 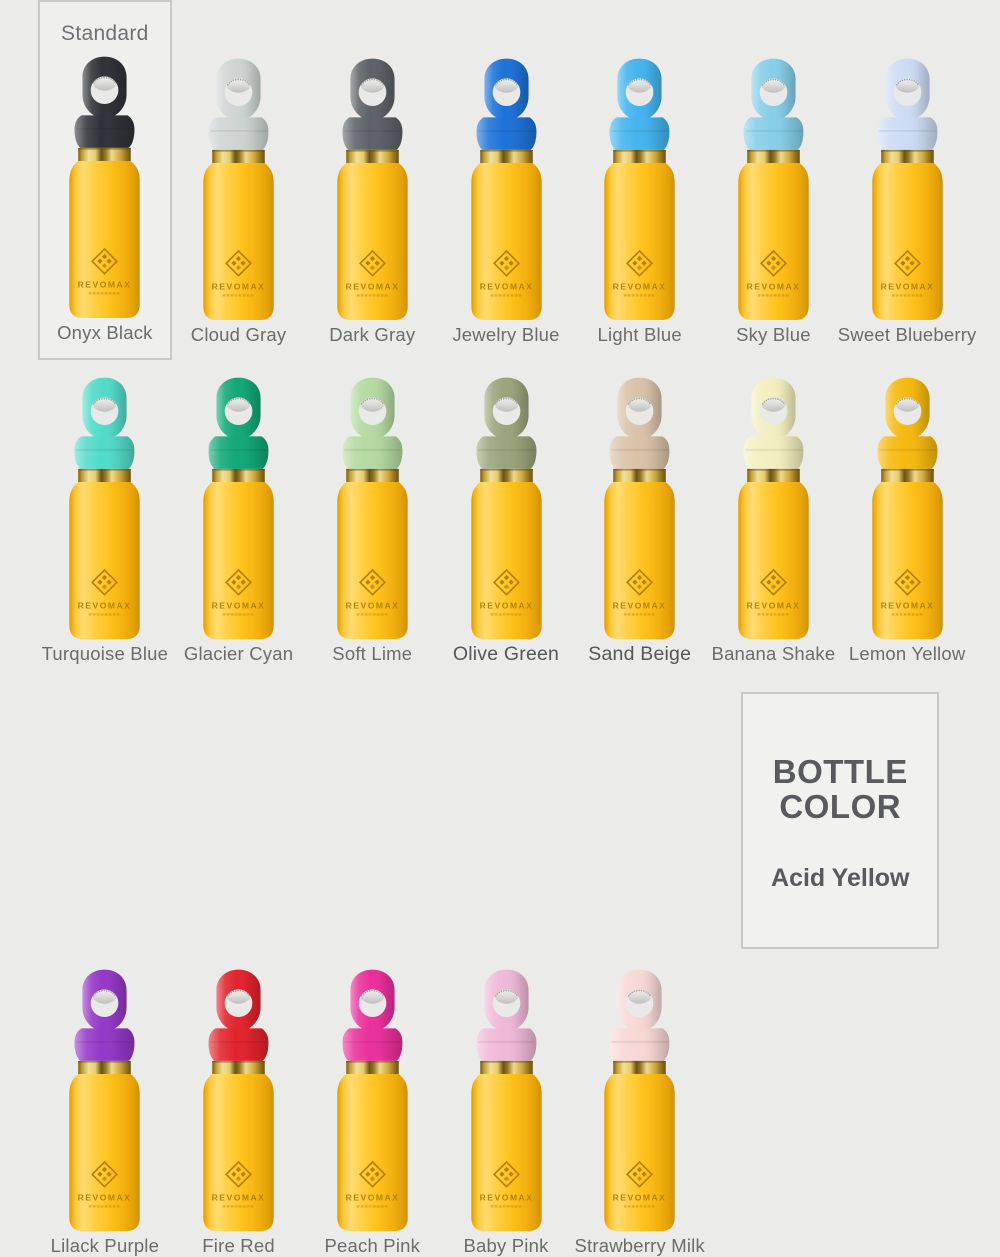 What do you see at coordinates (372, 1245) in the screenshot?
I see `cap-color-label: Peach Pink` at bounding box center [372, 1245].